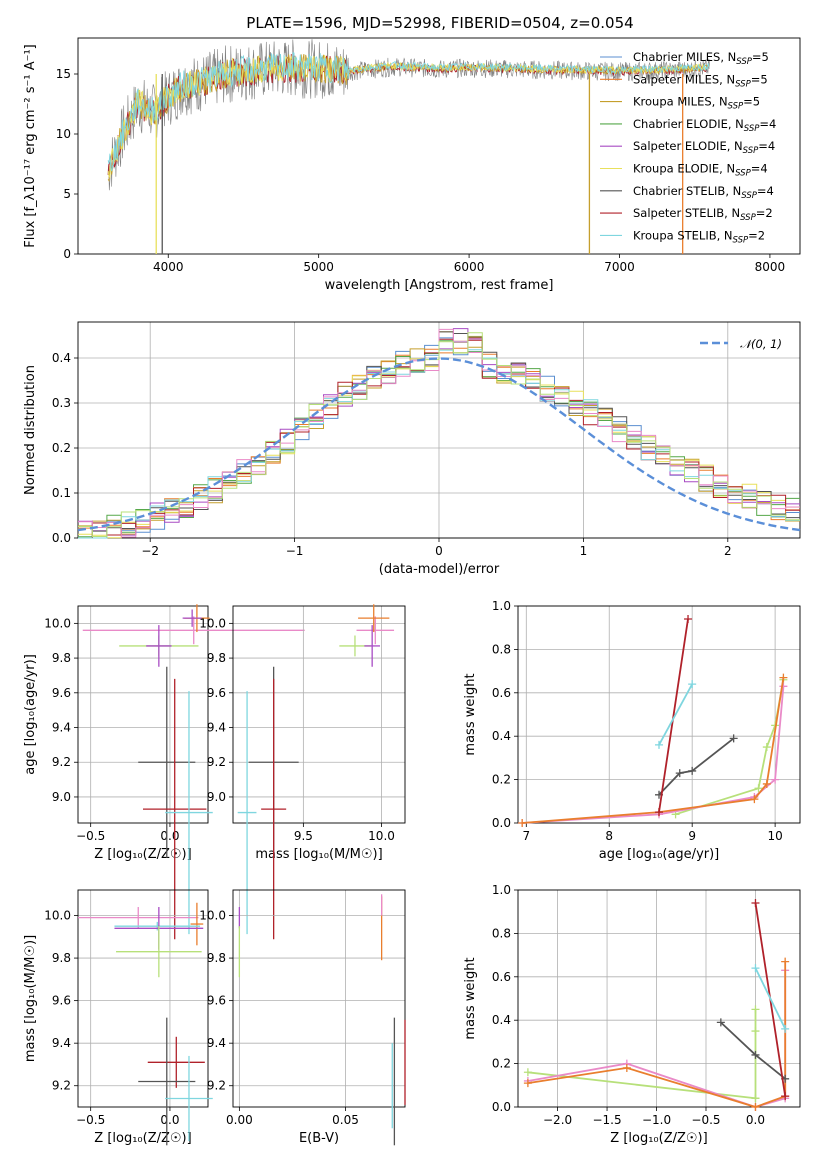 Image resolution: width=819 pixels, height=1170 pixels. What do you see at coordinates (557, 1120) in the screenshot?
I see `x-tick-label: −2.0` at bounding box center [557, 1120].